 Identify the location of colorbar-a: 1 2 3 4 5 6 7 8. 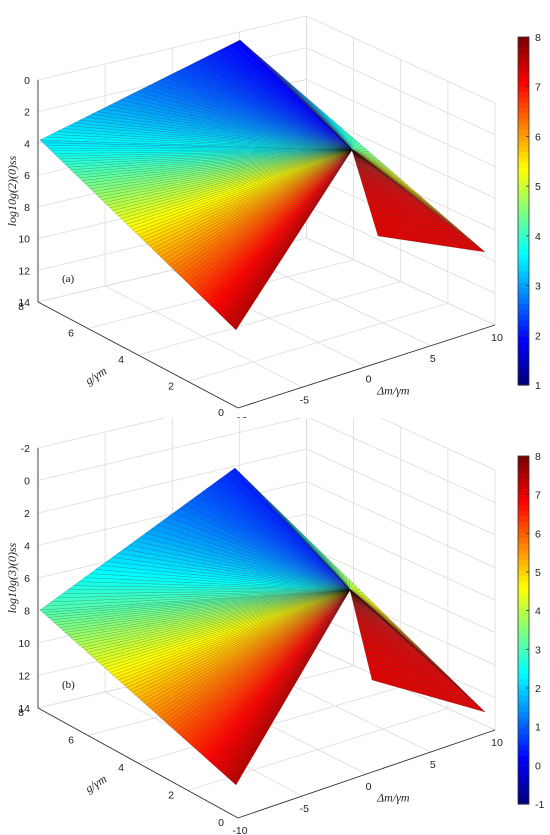
(529, 212).